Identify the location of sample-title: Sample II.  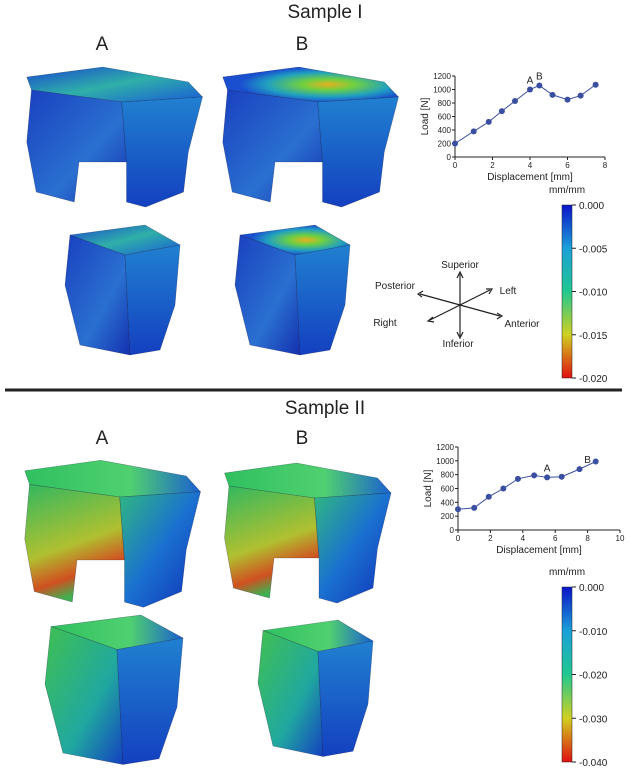
(325, 408).